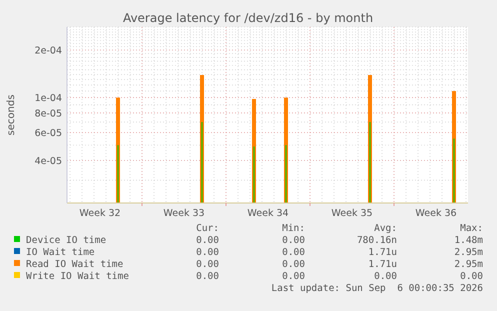 This screenshot has width=497, height=311. What do you see at coordinates (376, 240) in the screenshot?
I see `text: 780.16n` at bounding box center [376, 240].